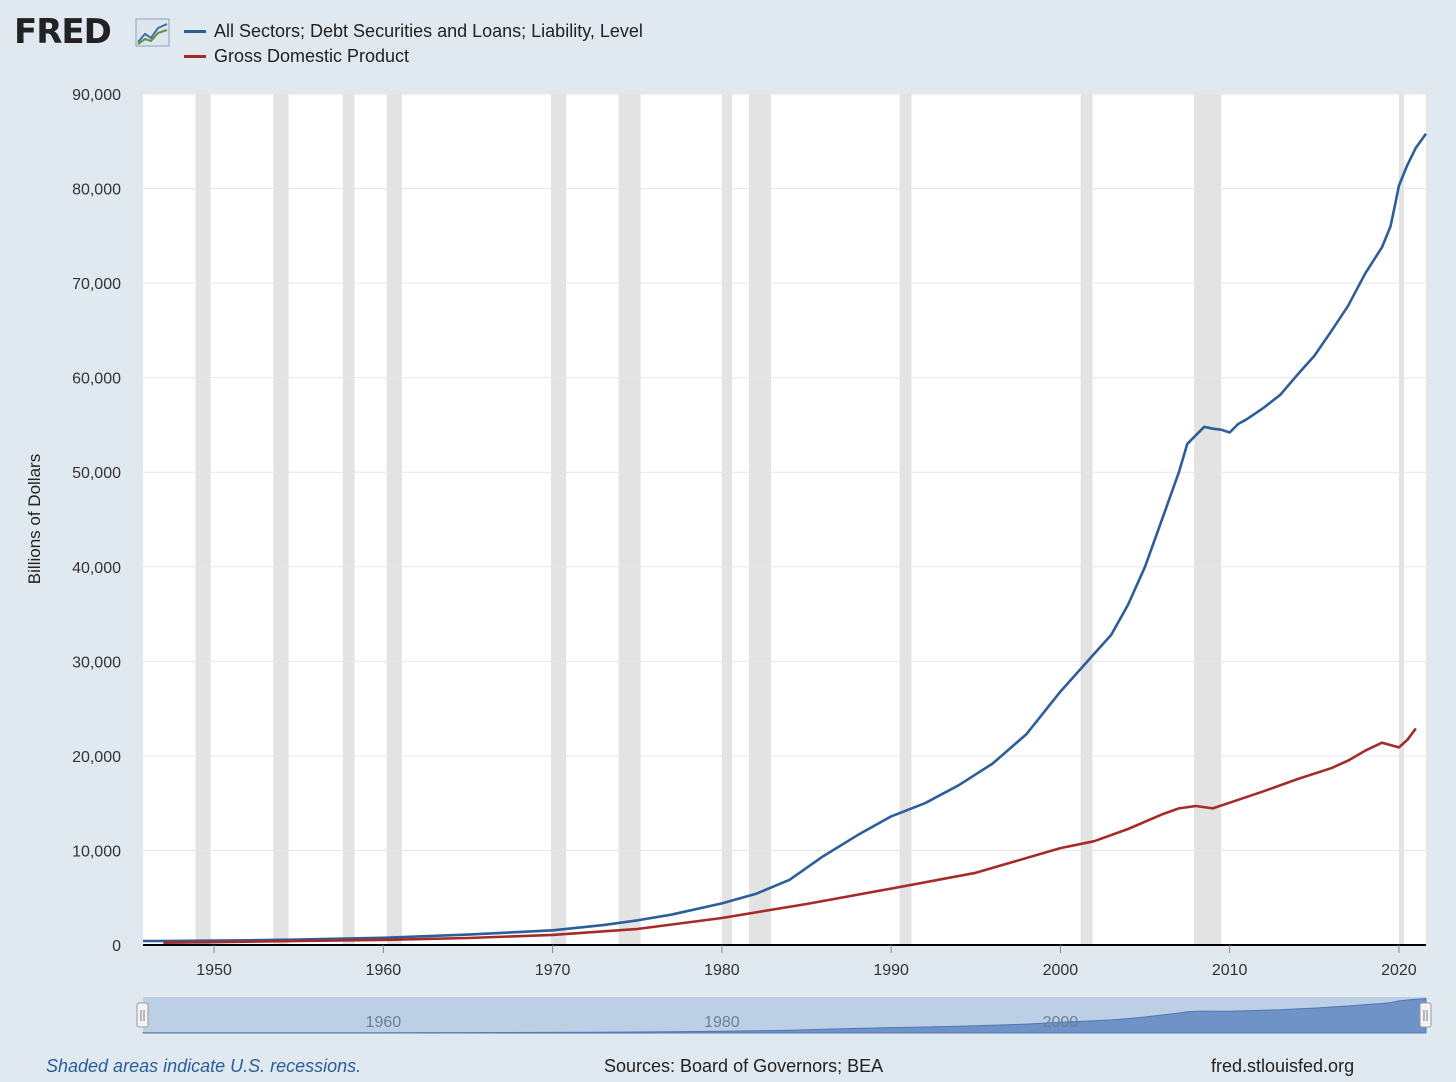  Describe the element at coordinates (96, 568) in the screenshot. I see `y-tick-label: 40,000` at that location.